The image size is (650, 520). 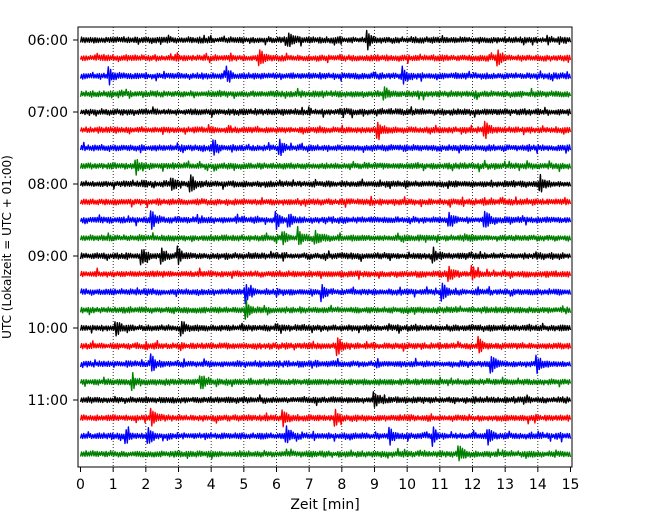 What do you see at coordinates (374, 485) in the screenshot?
I see `x-tick-label: 9` at bounding box center [374, 485].